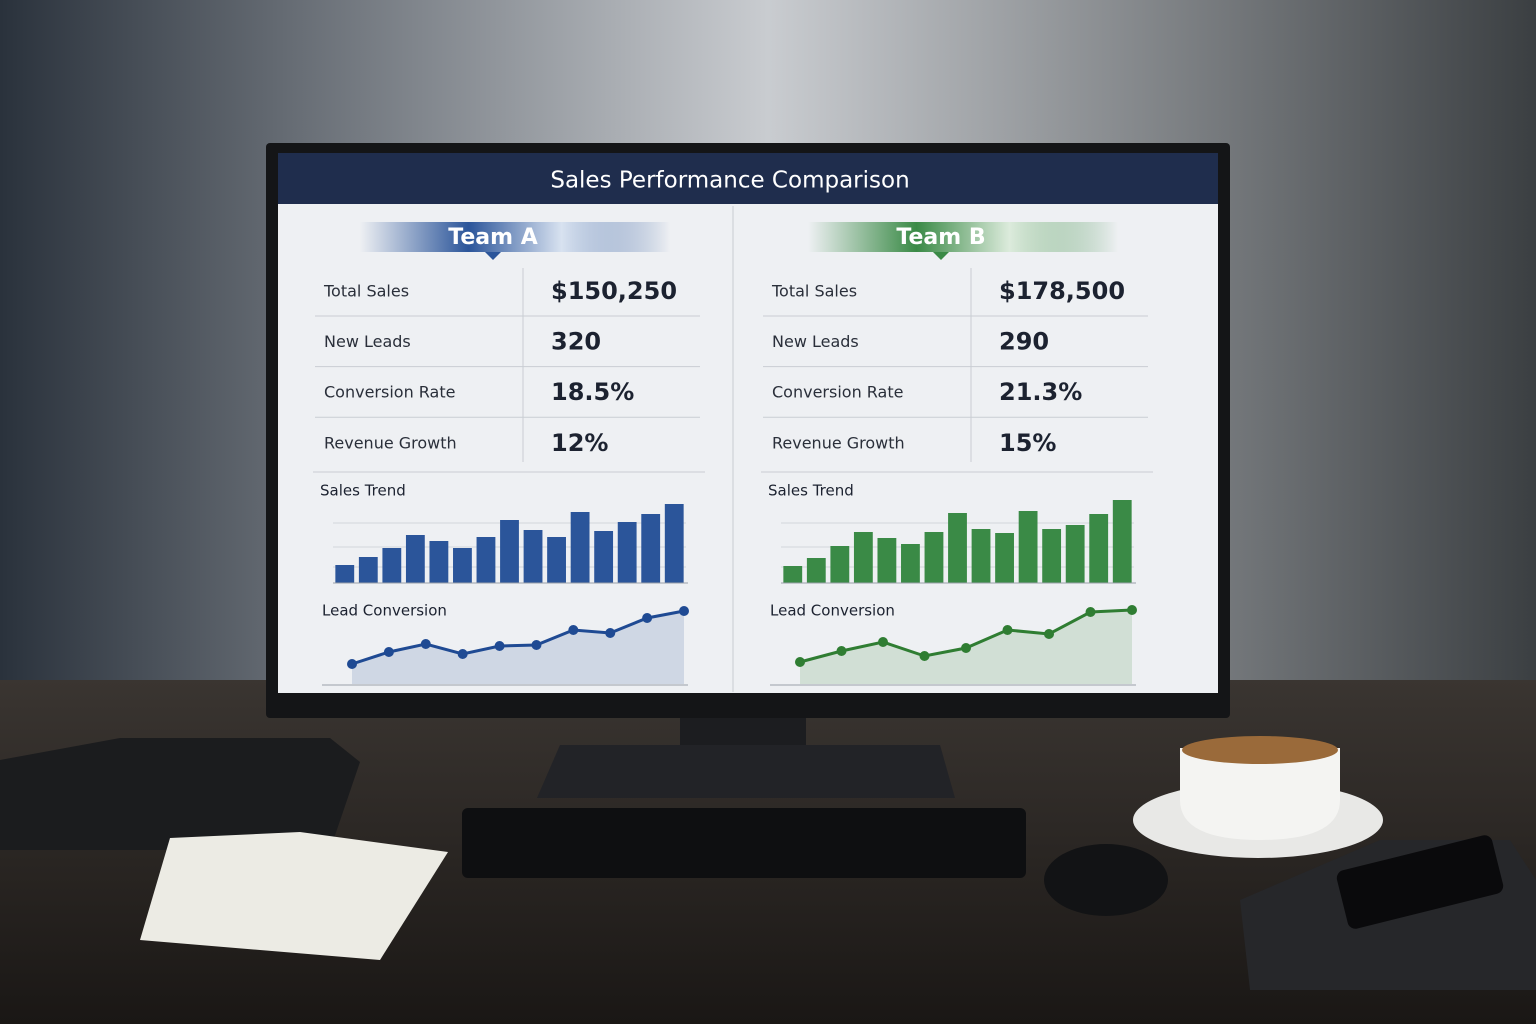 The width and height of the screenshot is (1536, 1028). I want to click on cup, so click(1260, 794).